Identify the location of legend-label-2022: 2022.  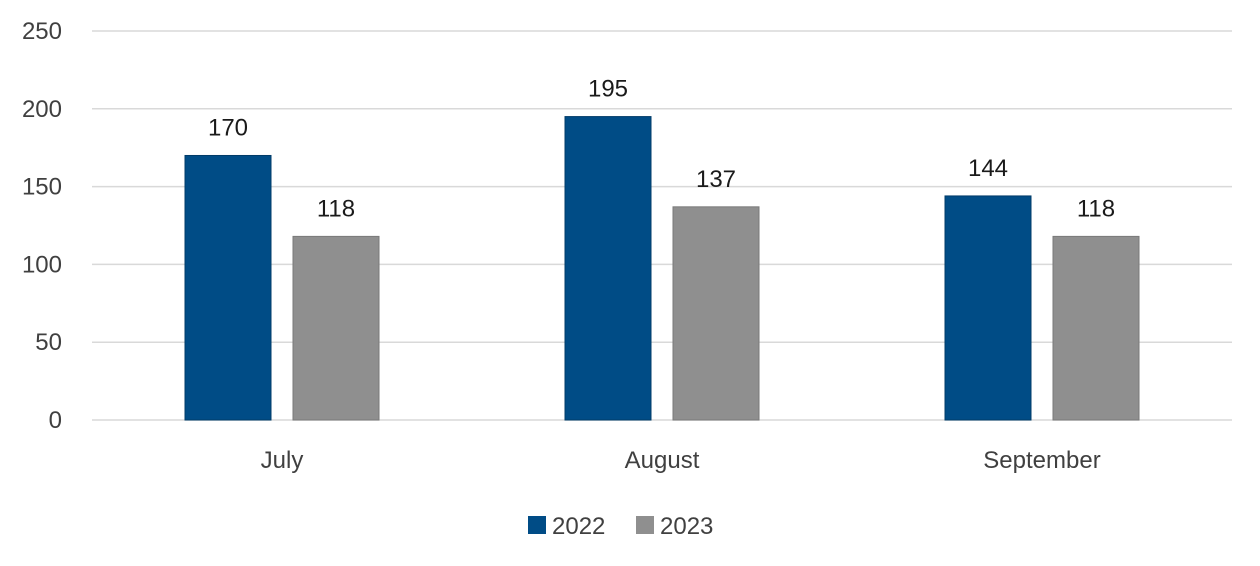
(578, 526).